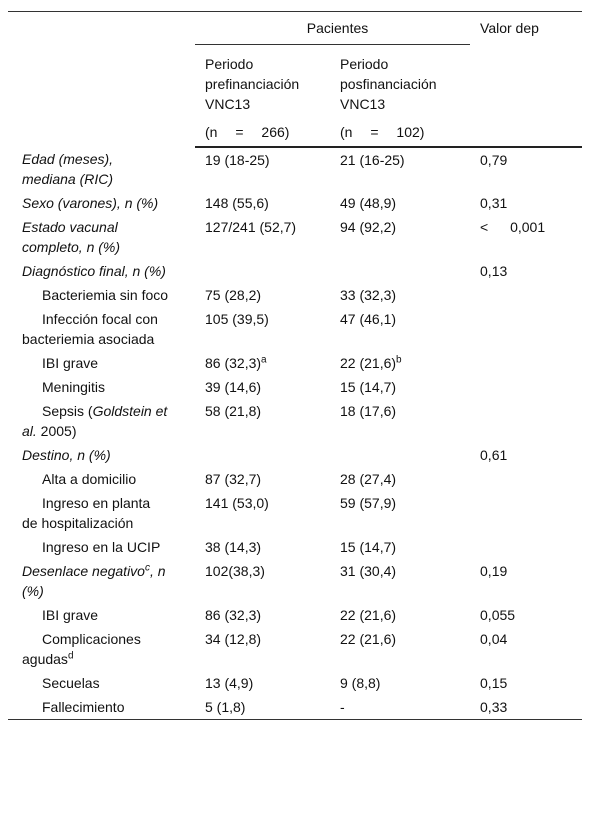 This screenshot has height=836, width=592. Describe the element at coordinates (494, 707) in the screenshot. I see `cell-text: 0,33` at that location.